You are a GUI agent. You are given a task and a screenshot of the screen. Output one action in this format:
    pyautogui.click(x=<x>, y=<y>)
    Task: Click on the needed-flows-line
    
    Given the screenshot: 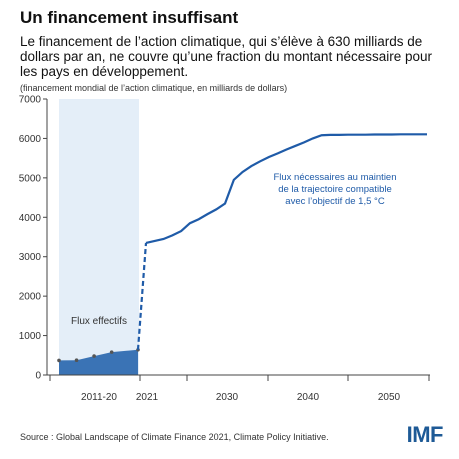 What is the action you would take?
    pyautogui.click(x=286, y=188)
    